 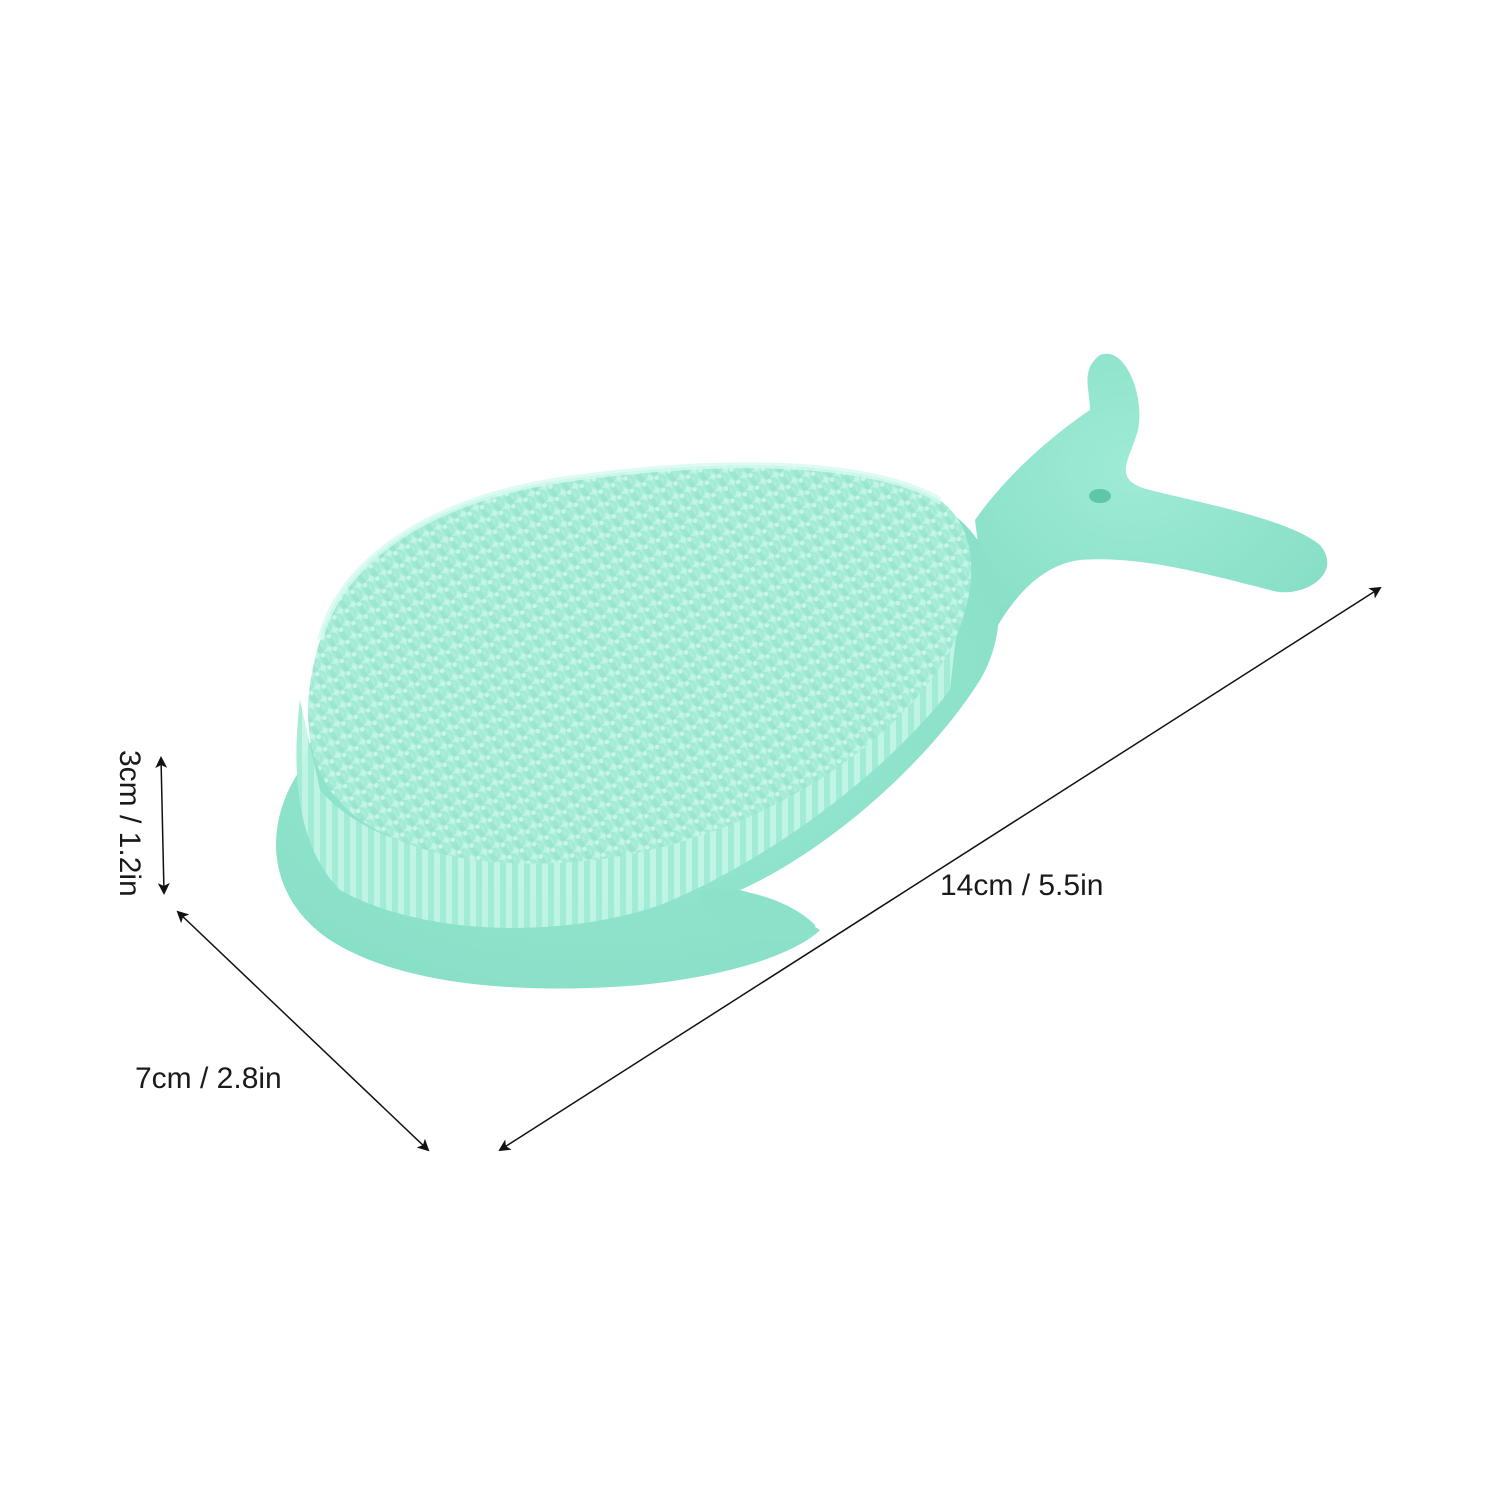 What do you see at coordinates (640, 664) in the screenshot?
I see `bristle-field` at bounding box center [640, 664].